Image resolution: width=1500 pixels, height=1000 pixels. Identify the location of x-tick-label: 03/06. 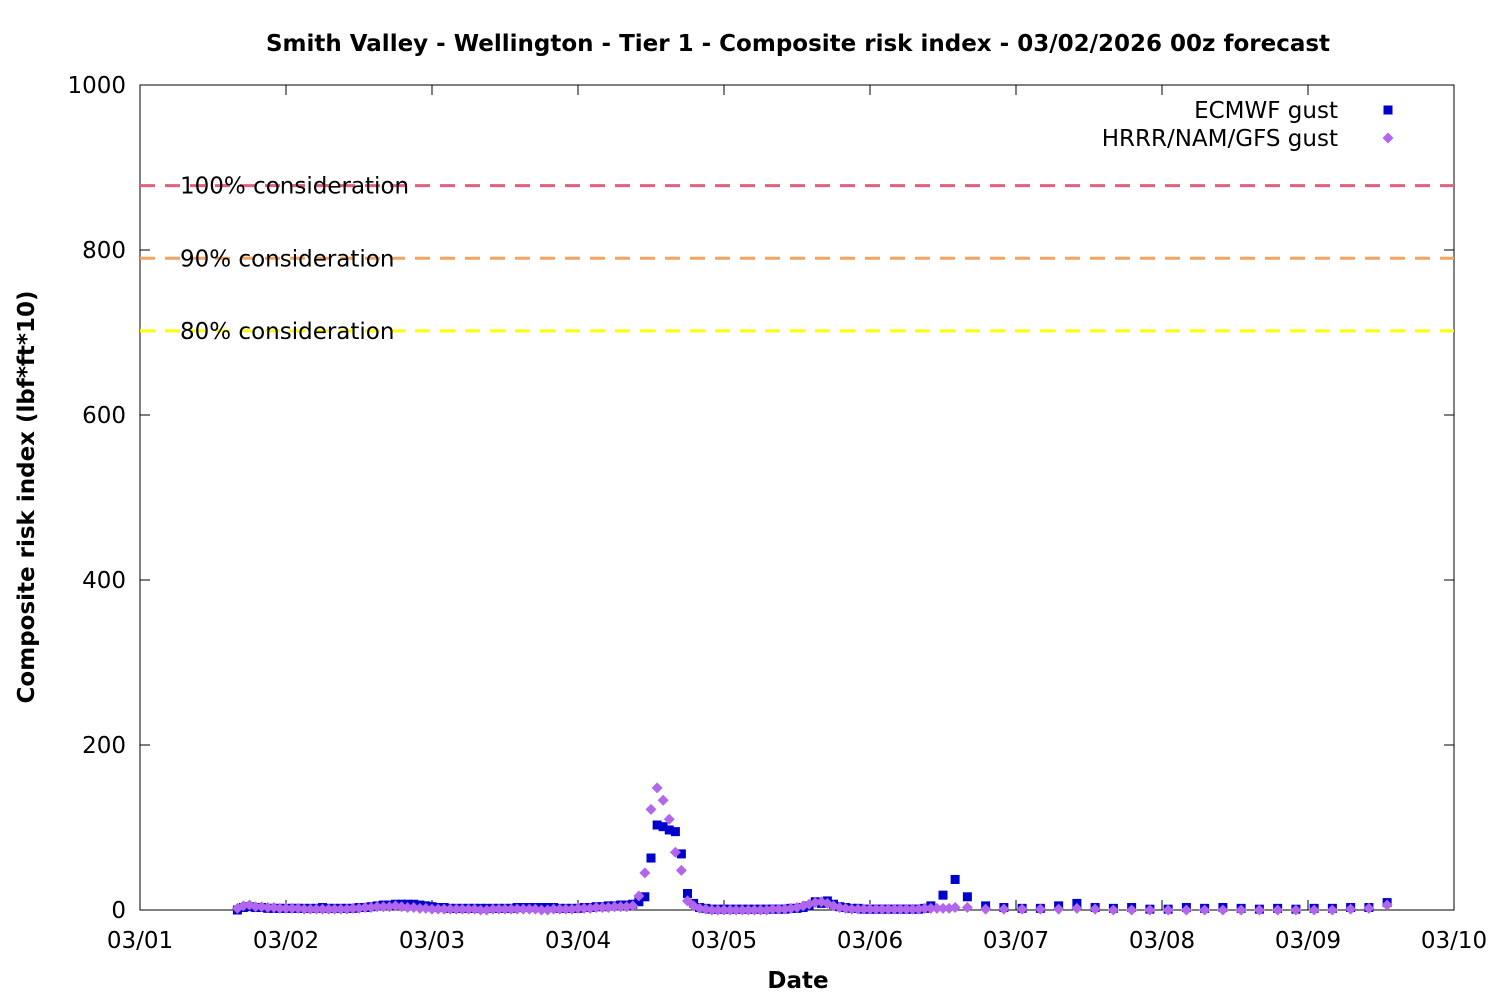
(870, 941).